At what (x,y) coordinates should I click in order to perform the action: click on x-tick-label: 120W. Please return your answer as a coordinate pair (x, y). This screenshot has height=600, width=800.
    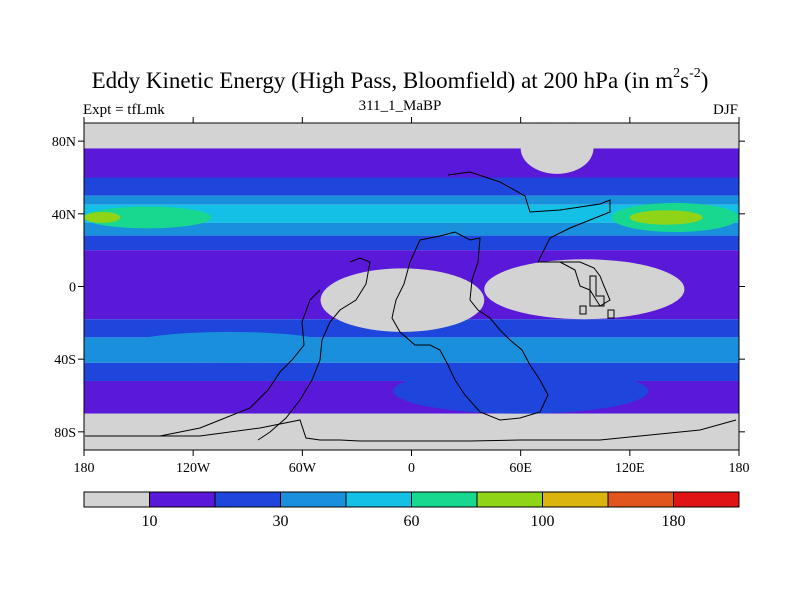
    Looking at the image, I should click on (193, 468).